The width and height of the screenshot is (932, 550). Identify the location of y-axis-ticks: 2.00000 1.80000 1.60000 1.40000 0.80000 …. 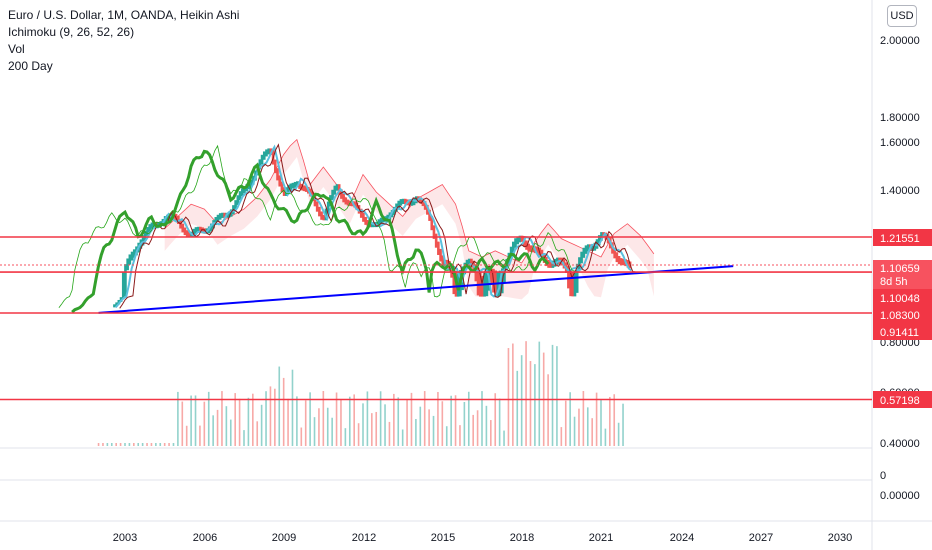
(900, 268).